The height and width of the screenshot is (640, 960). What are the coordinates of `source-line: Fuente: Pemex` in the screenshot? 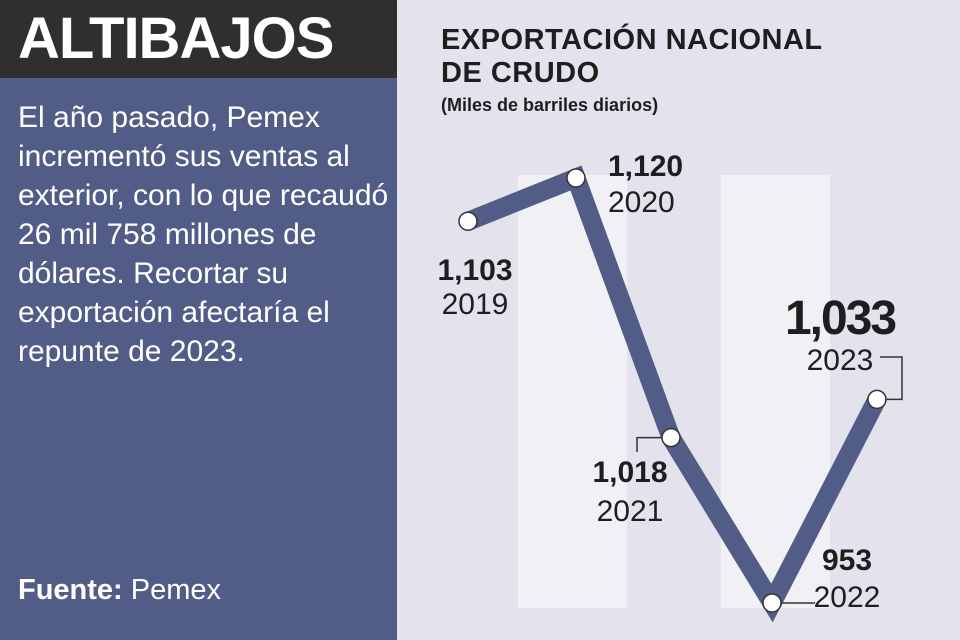 It's located at (119, 590).